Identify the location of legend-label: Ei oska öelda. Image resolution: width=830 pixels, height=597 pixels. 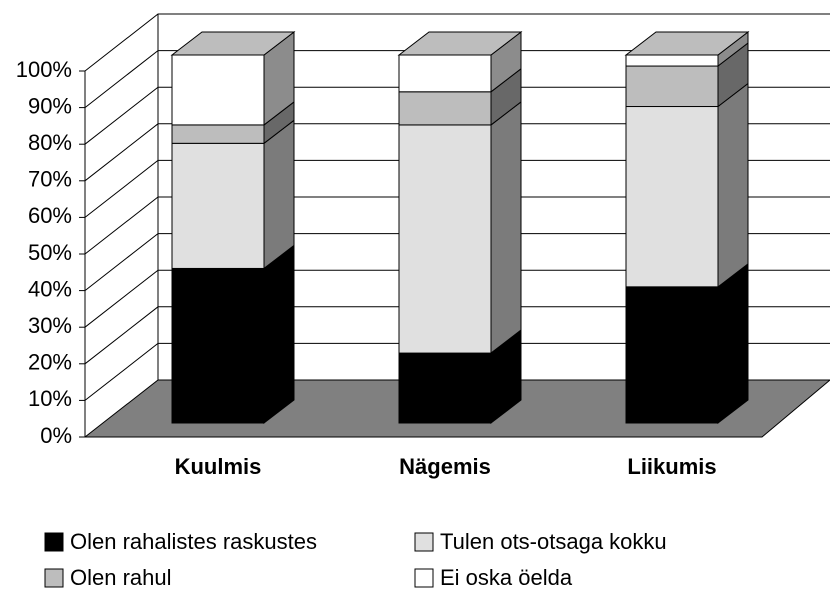
(506, 577).